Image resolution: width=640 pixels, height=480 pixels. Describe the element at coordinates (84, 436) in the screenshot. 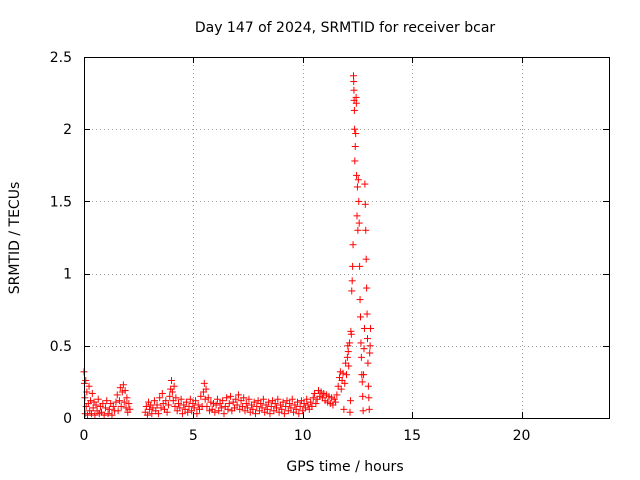

I see `x-tick-label: 0` at that location.